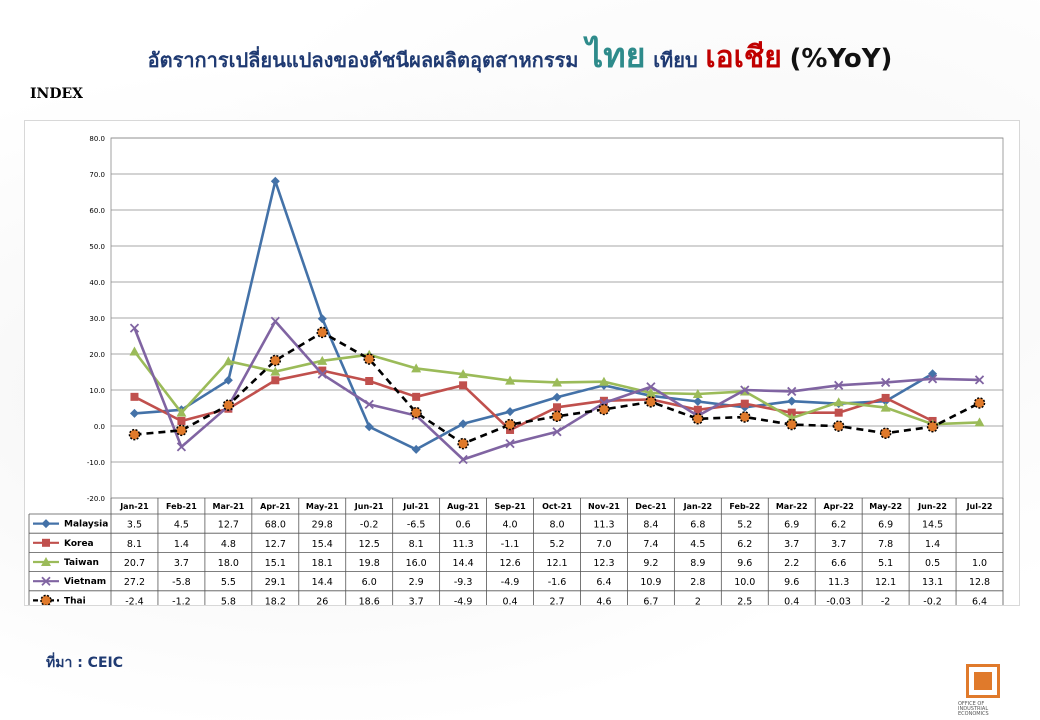 The height and width of the screenshot is (720, 1040). Describe the element at coordinates (885, 600) in the screenshot. I see `data-table-value: -2` at that location.